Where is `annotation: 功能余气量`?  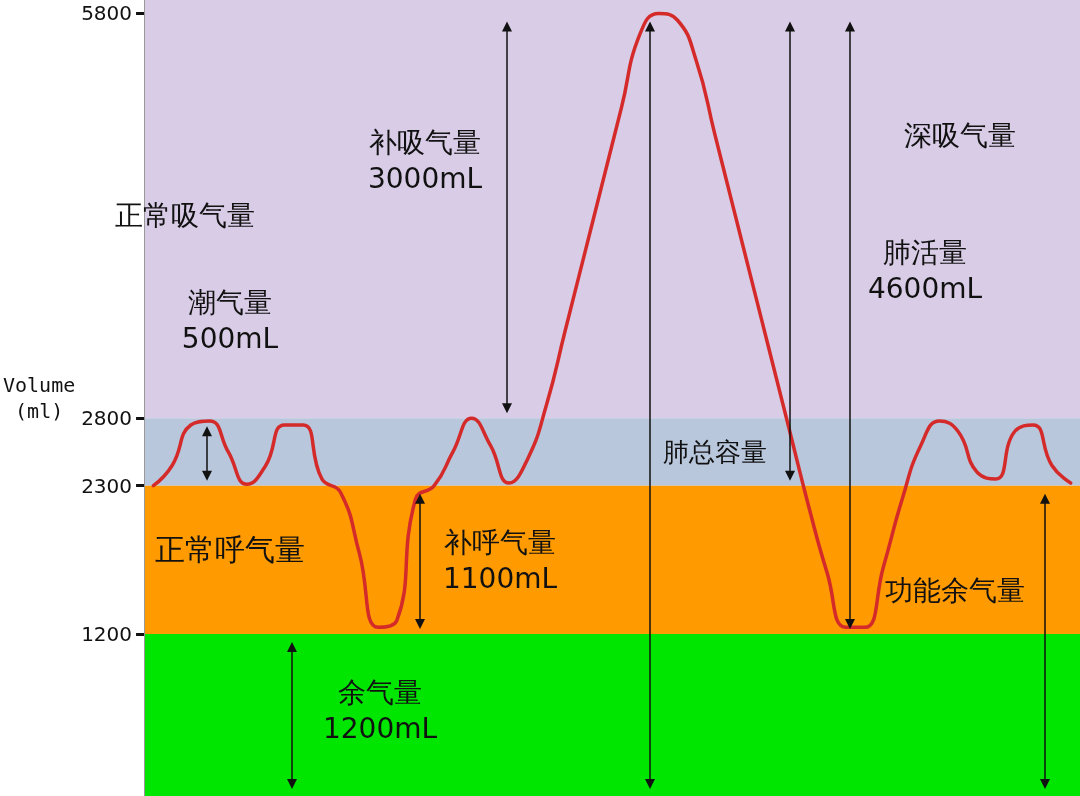
annotation: 功能余气量 is located at coordinates (955, 590).